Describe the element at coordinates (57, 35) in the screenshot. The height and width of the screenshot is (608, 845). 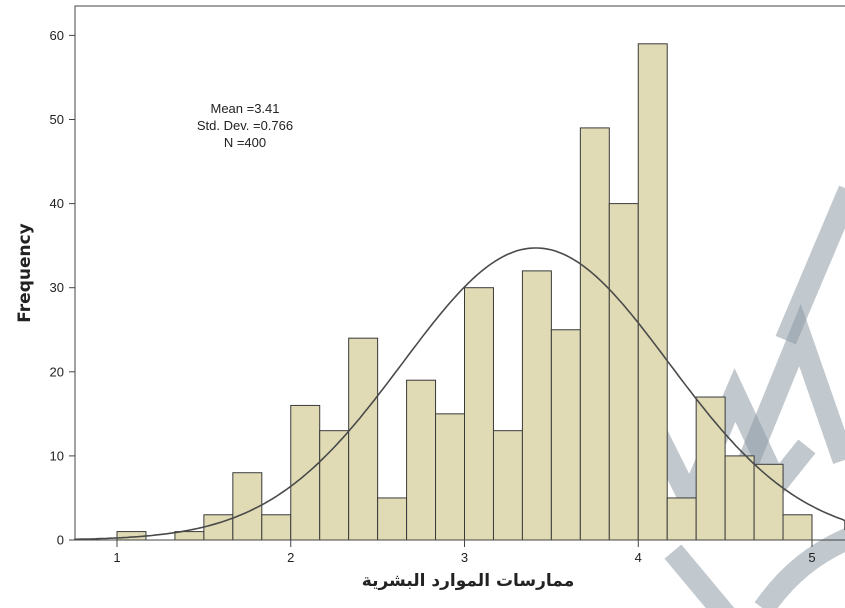
I see `y-tick-label: 60` at that location.